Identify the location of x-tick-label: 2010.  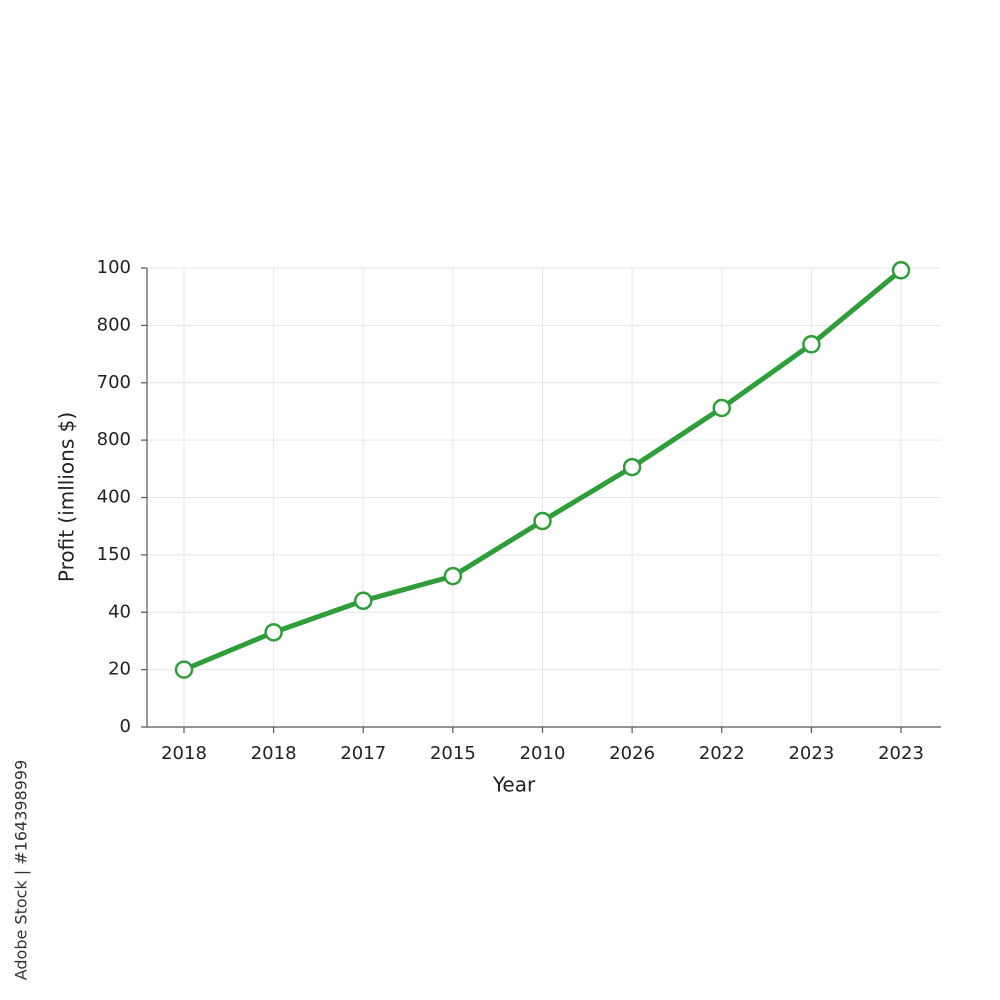
(543, 753).